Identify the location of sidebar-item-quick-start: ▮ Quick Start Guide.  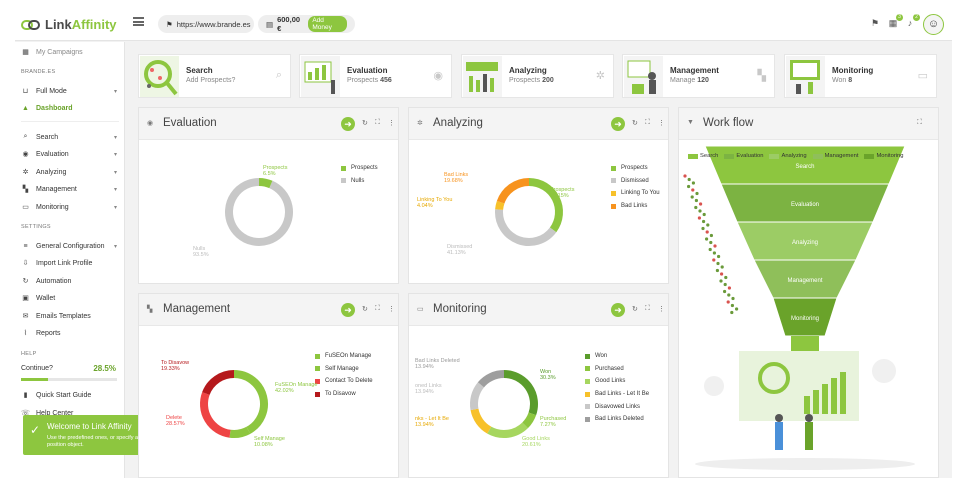
(70, 395).